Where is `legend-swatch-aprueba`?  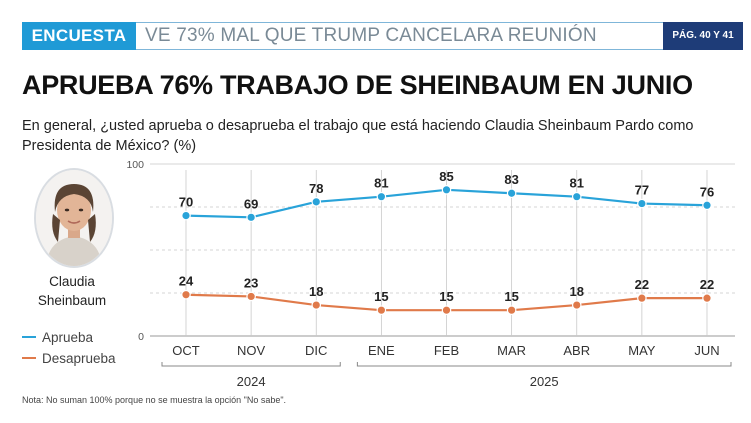 legend-swatch-aprueba is located at coordinates (29, 337).